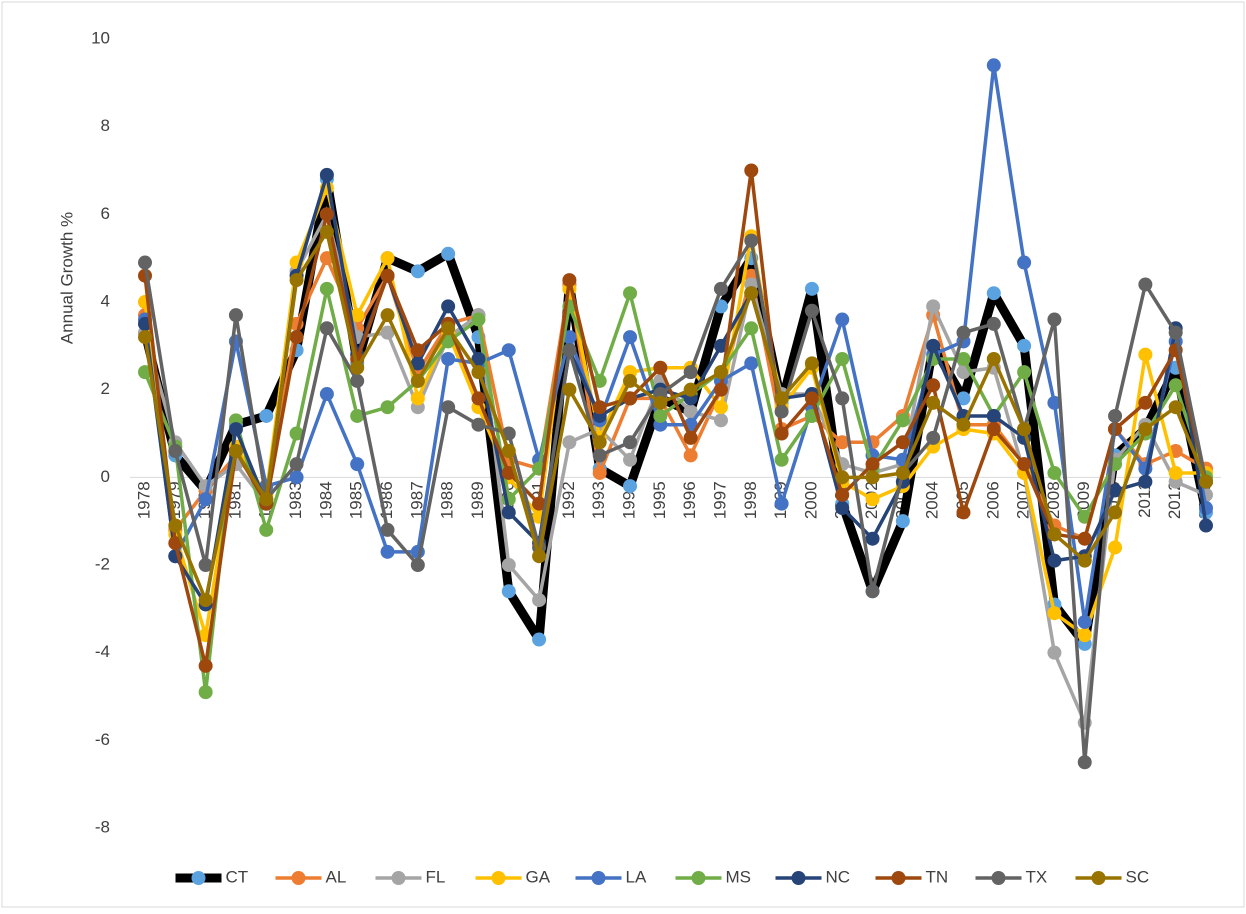 The height and width of the screenshot is (914, 1246). What do you see at coordinates (66, 278) in the screenshot?
I see `y-axis-label: Annual Growth %` at bounding box center [66, 278].